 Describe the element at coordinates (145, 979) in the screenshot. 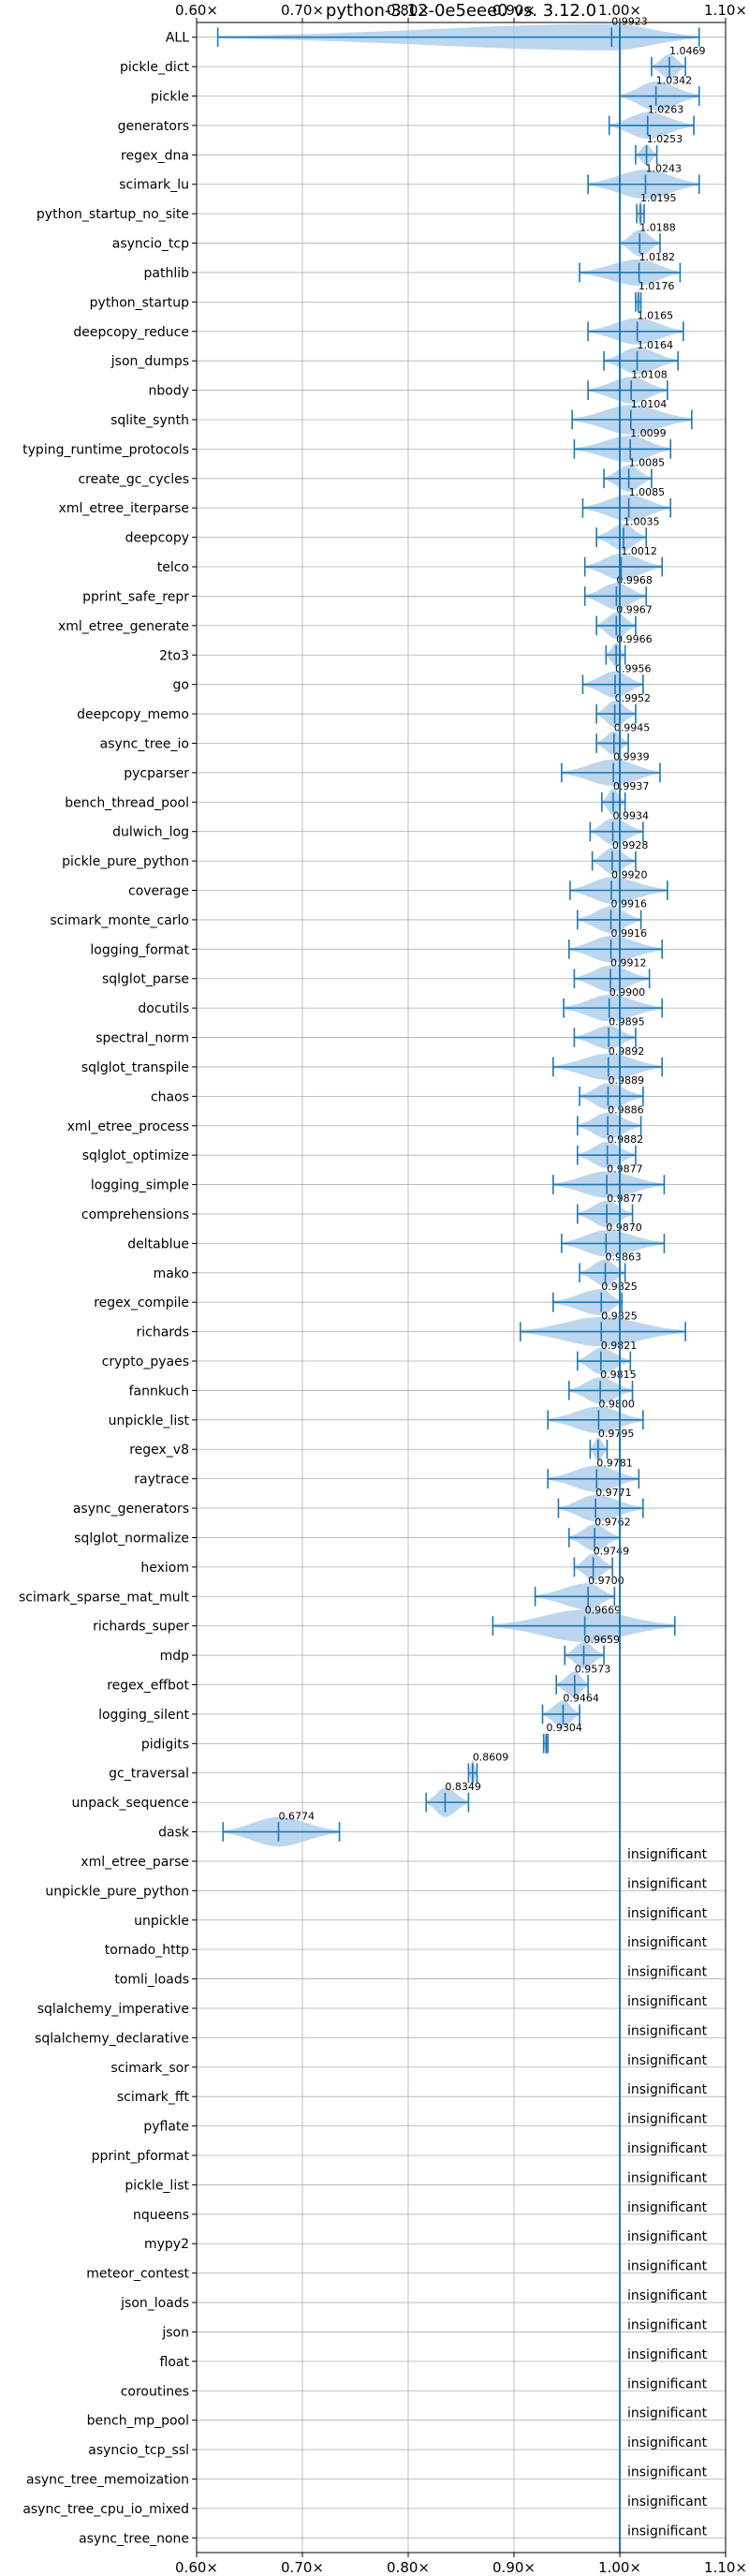

I see `category-label: sqlglot_parse` at that location.